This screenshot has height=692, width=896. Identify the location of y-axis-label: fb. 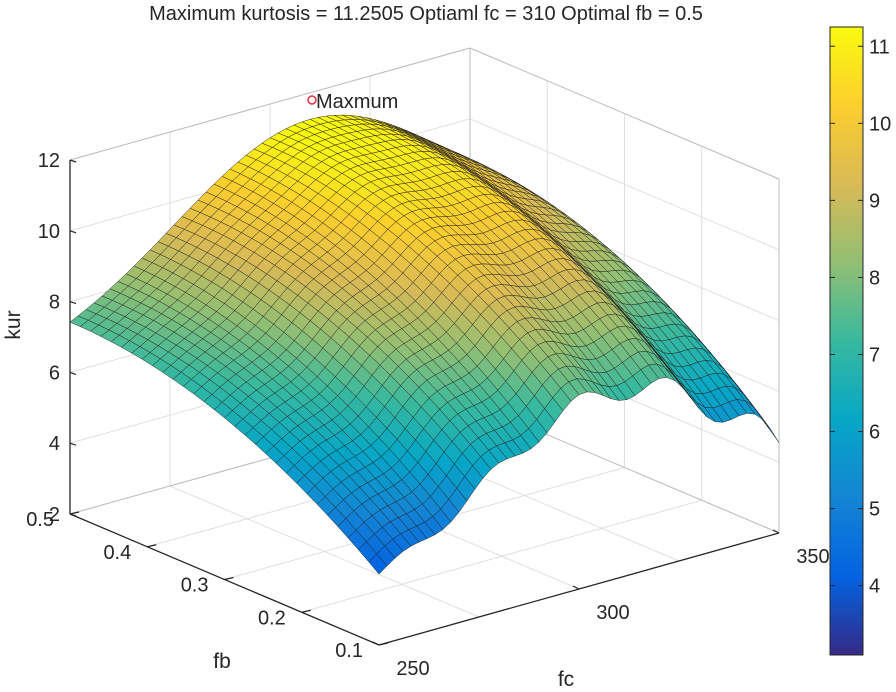
(222, 661).